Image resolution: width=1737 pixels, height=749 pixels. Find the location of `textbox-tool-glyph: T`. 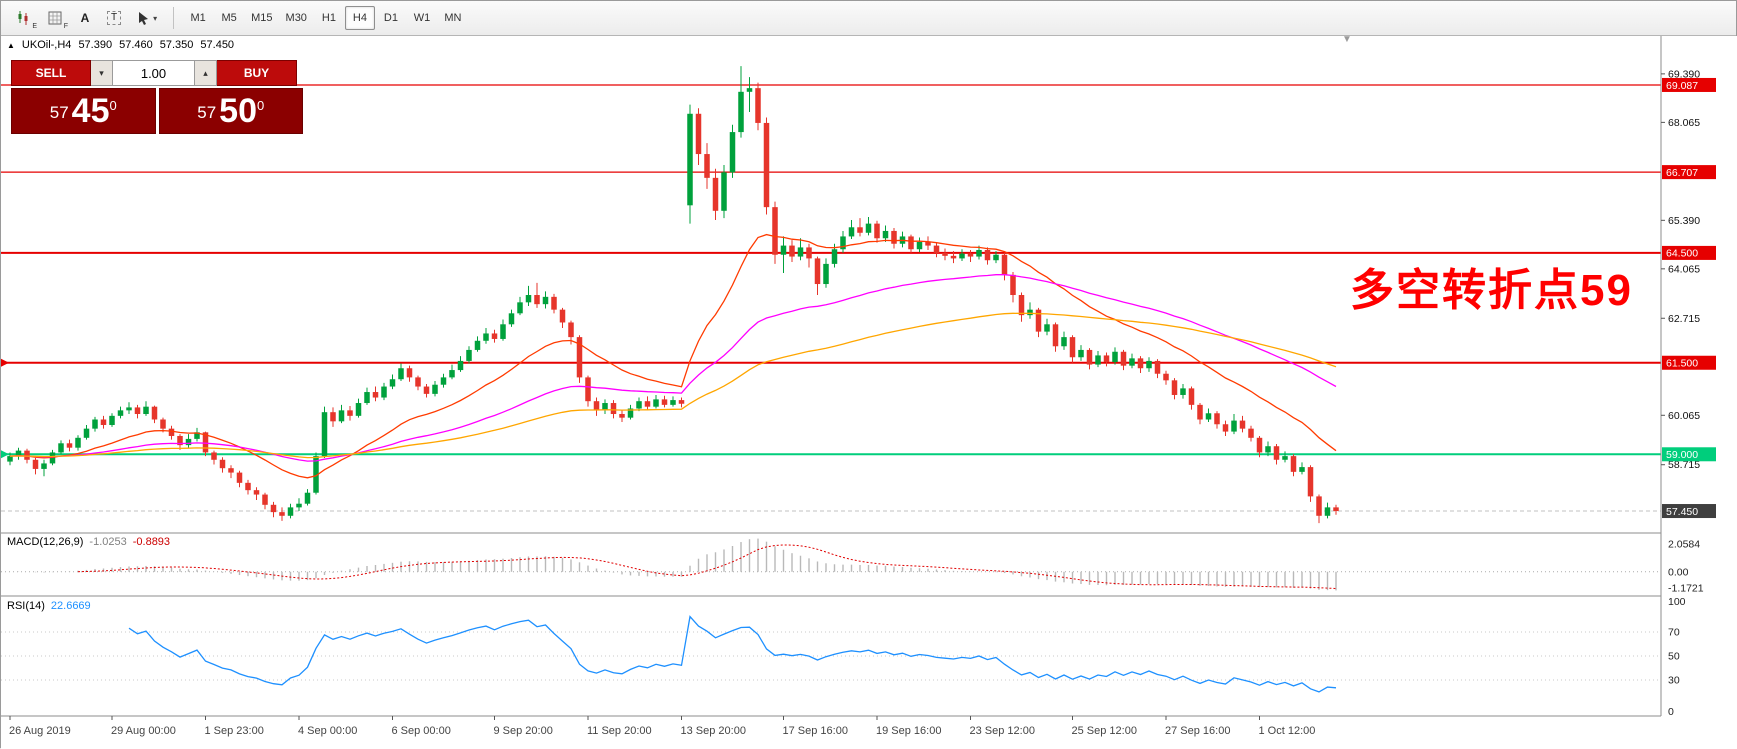

textbox-tool-glyph: T is located at coordinates (114, 18).